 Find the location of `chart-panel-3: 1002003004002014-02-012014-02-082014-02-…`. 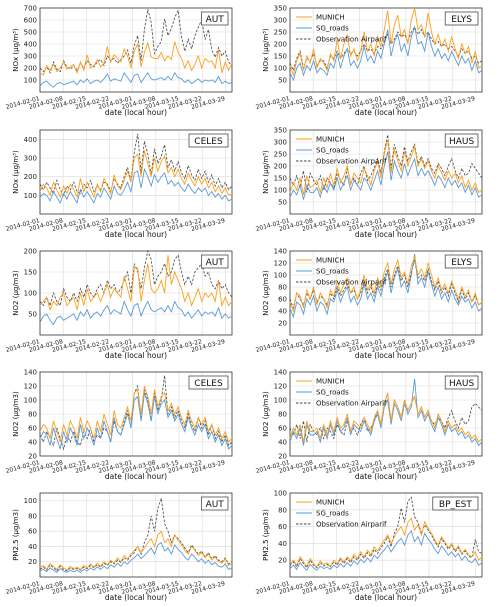

chart-panel-3: 1002003004002014-02-012014-02-082014-02-… is located at coordinates (119, 184).